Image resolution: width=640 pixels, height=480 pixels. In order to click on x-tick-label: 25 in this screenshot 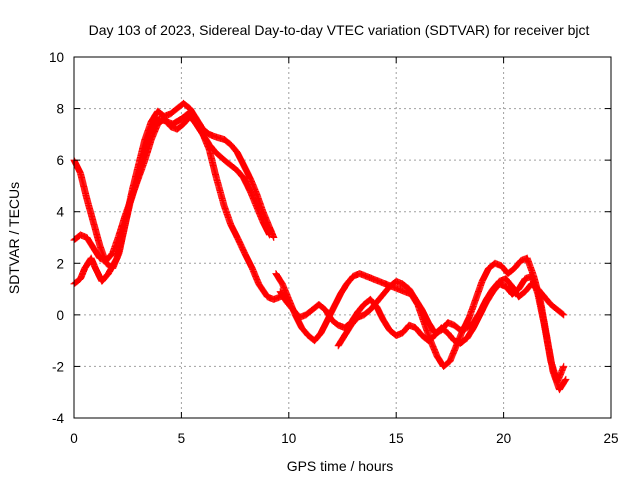, I will do `click(610, 438)`.